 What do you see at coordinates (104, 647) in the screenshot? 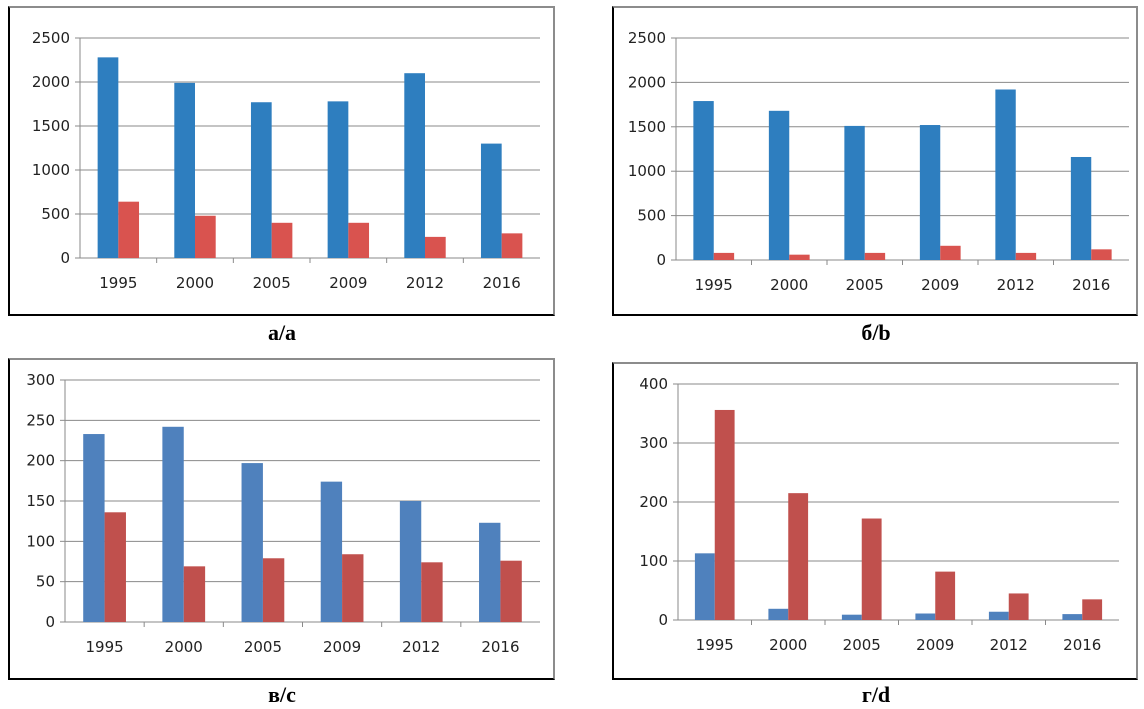
I see `chart-c-xtick-label: 1995` at bounding box center [104, 647].